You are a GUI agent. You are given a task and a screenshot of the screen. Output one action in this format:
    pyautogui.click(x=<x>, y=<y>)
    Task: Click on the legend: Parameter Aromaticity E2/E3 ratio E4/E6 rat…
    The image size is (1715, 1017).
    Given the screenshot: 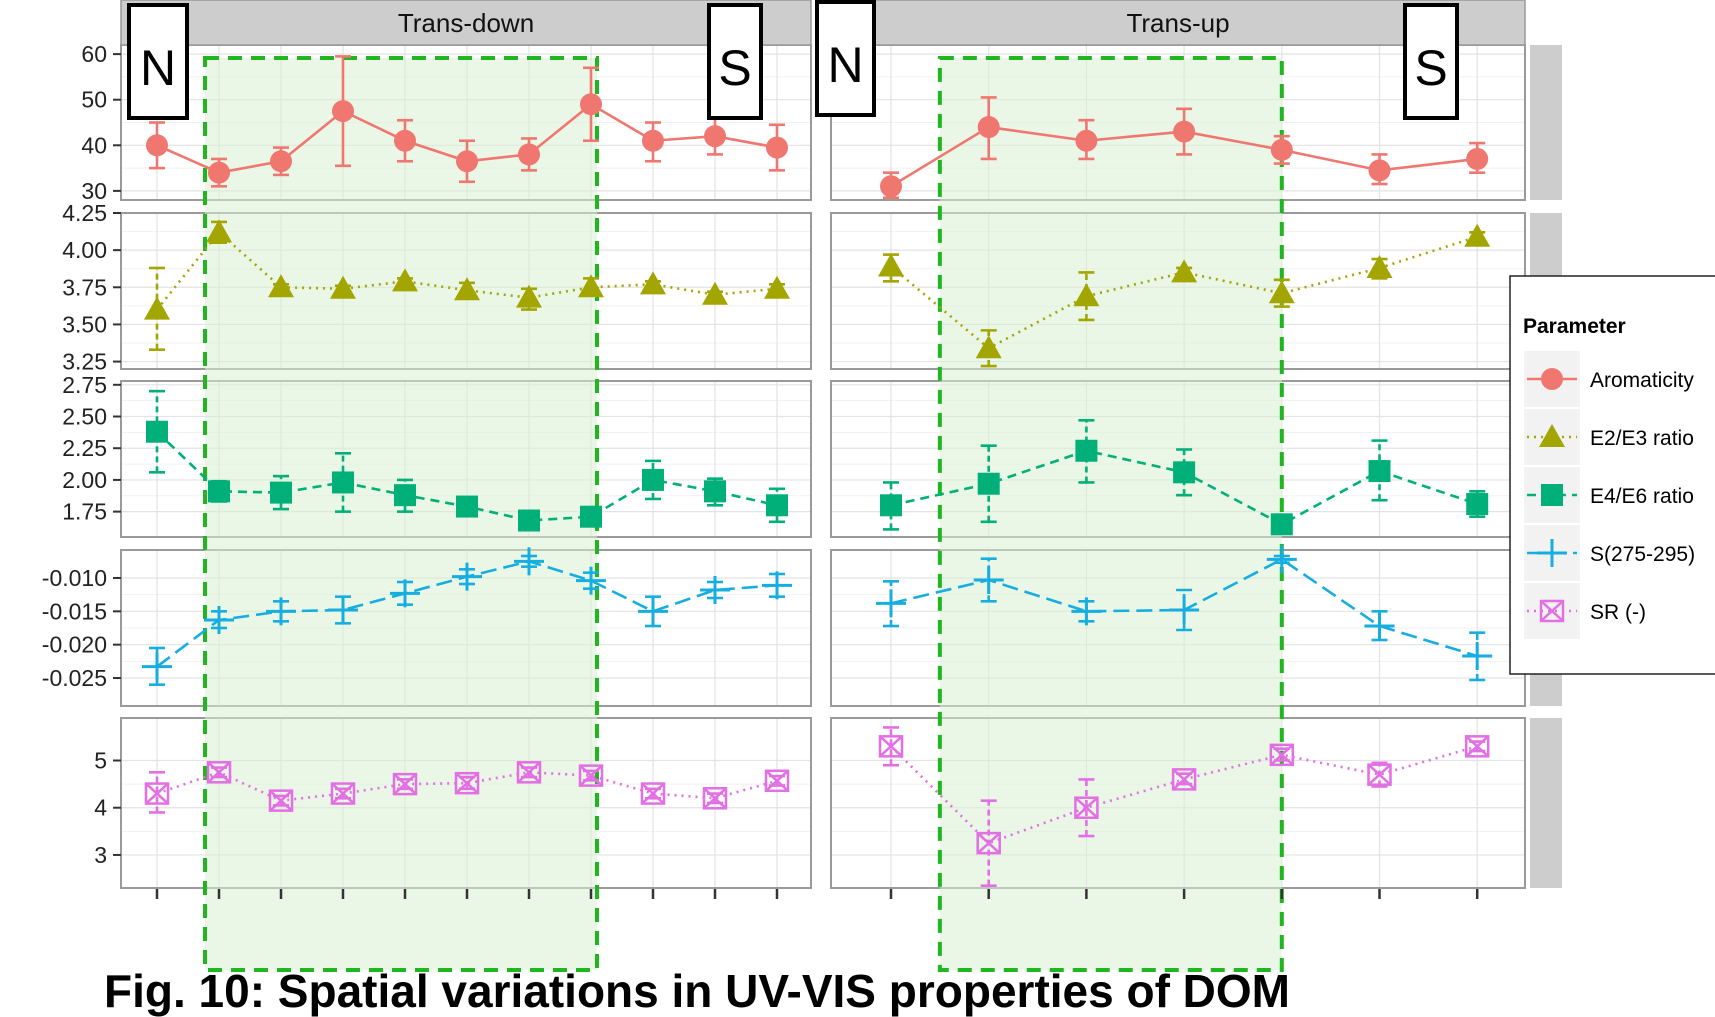 What is the action you would take?
    pyautogui.click(x=1612, y=475)
    